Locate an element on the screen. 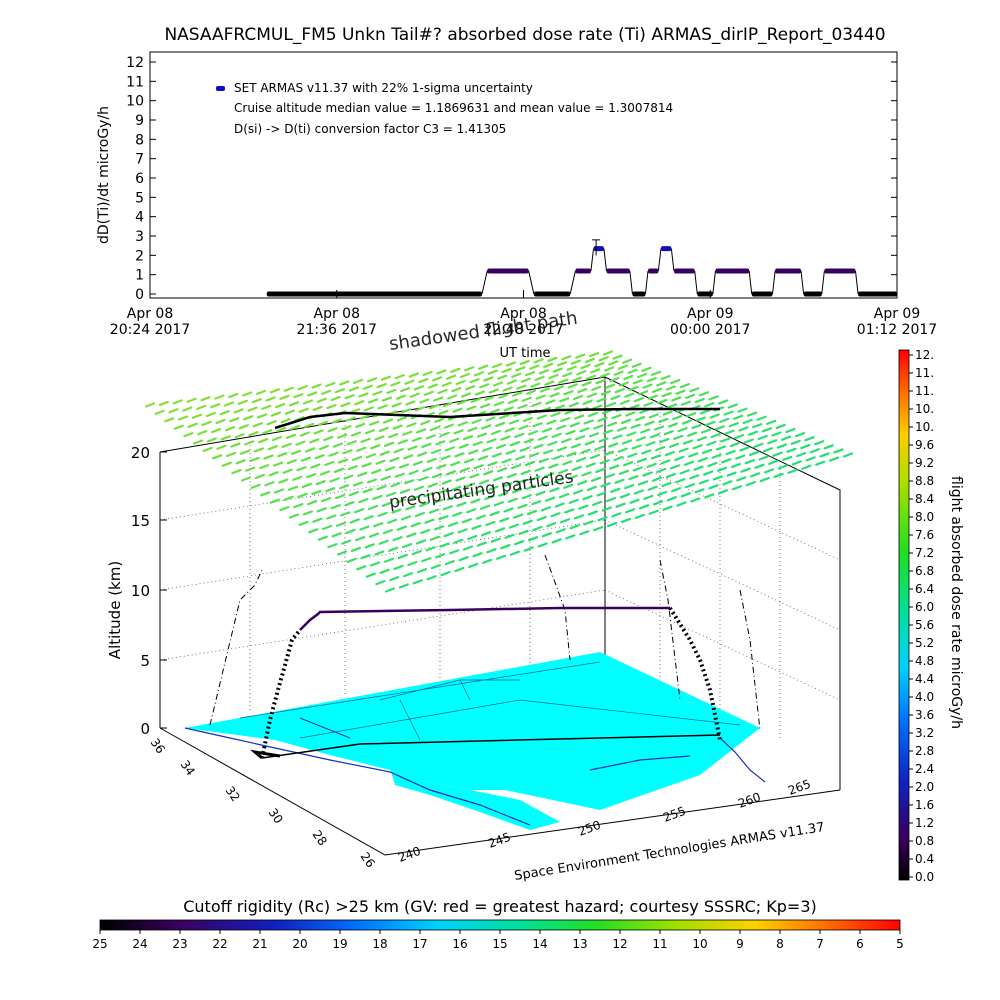 Image resolution: width=1000 pixels, height=1000 pixels. dose-colorbar-tick-label: 2.8 is located at coordinates (924, 751).